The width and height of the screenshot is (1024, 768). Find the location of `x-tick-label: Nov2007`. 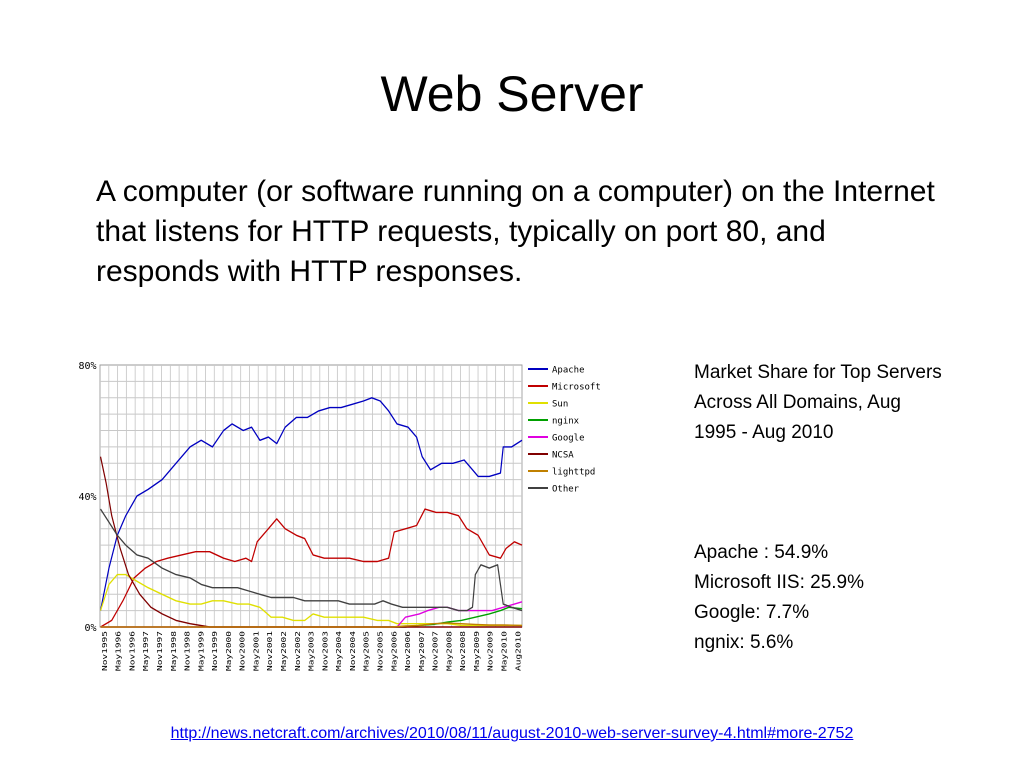

x-tick-label: Nov2007 is located at coordinates (435, 651).